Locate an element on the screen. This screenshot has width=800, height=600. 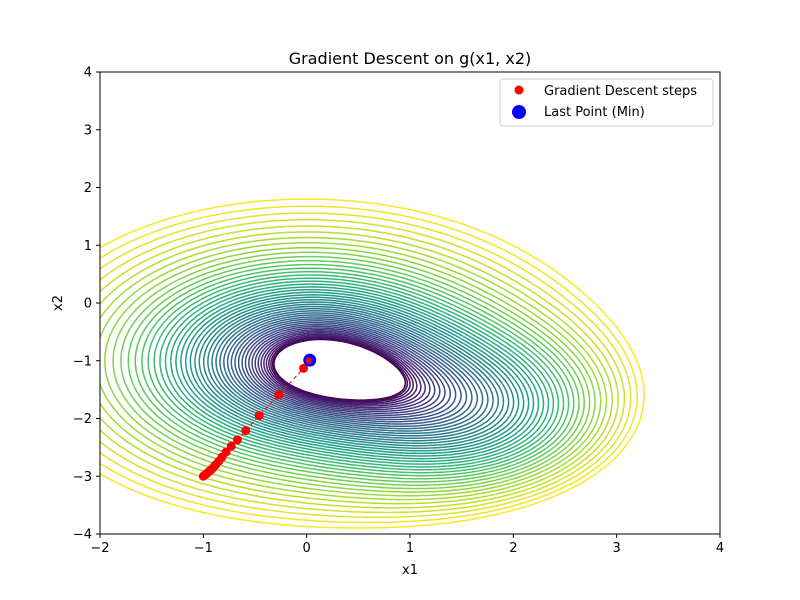
y-tick-label: 0 is located at coordinates (88, 304).